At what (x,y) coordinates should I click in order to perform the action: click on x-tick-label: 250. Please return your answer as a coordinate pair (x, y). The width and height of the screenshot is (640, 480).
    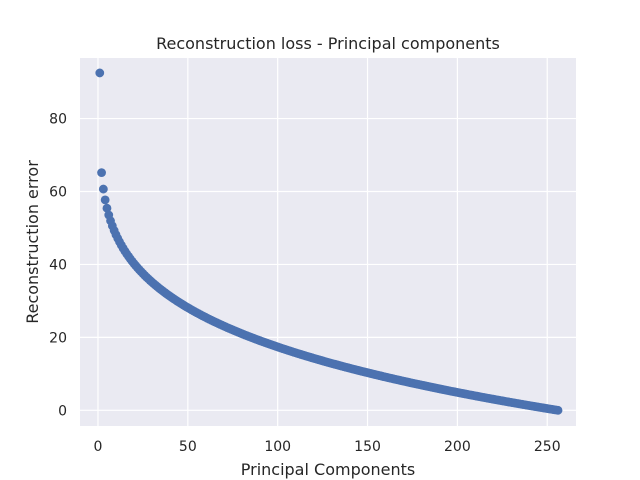
    Looking at the image, I should click on (547, 447).